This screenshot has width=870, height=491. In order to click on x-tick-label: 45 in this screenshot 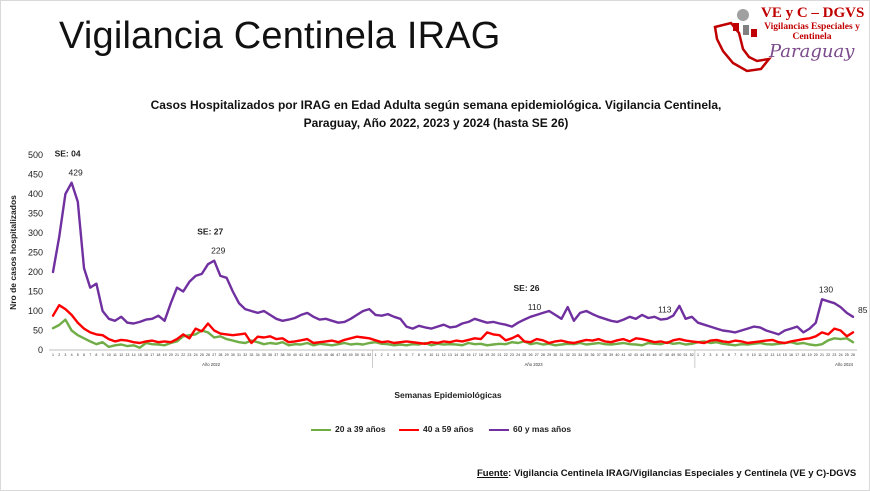, I will do `click(648, 355)`.